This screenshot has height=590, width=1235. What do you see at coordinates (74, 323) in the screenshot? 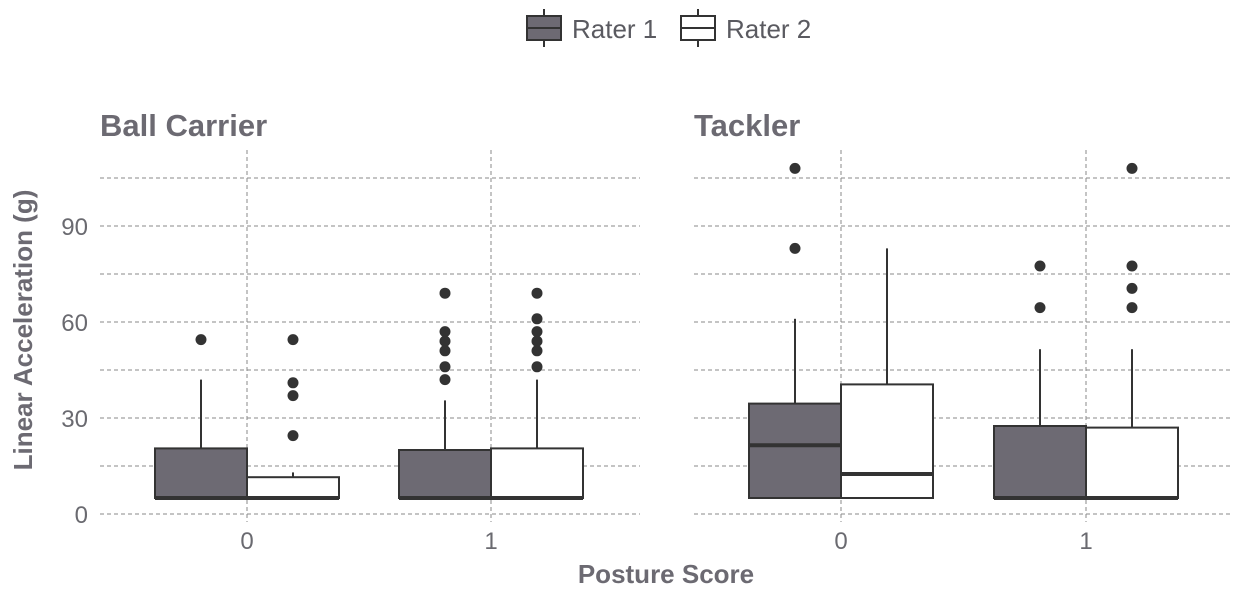
I see `y-tick-label: 60` at bounding box center [74, 323].